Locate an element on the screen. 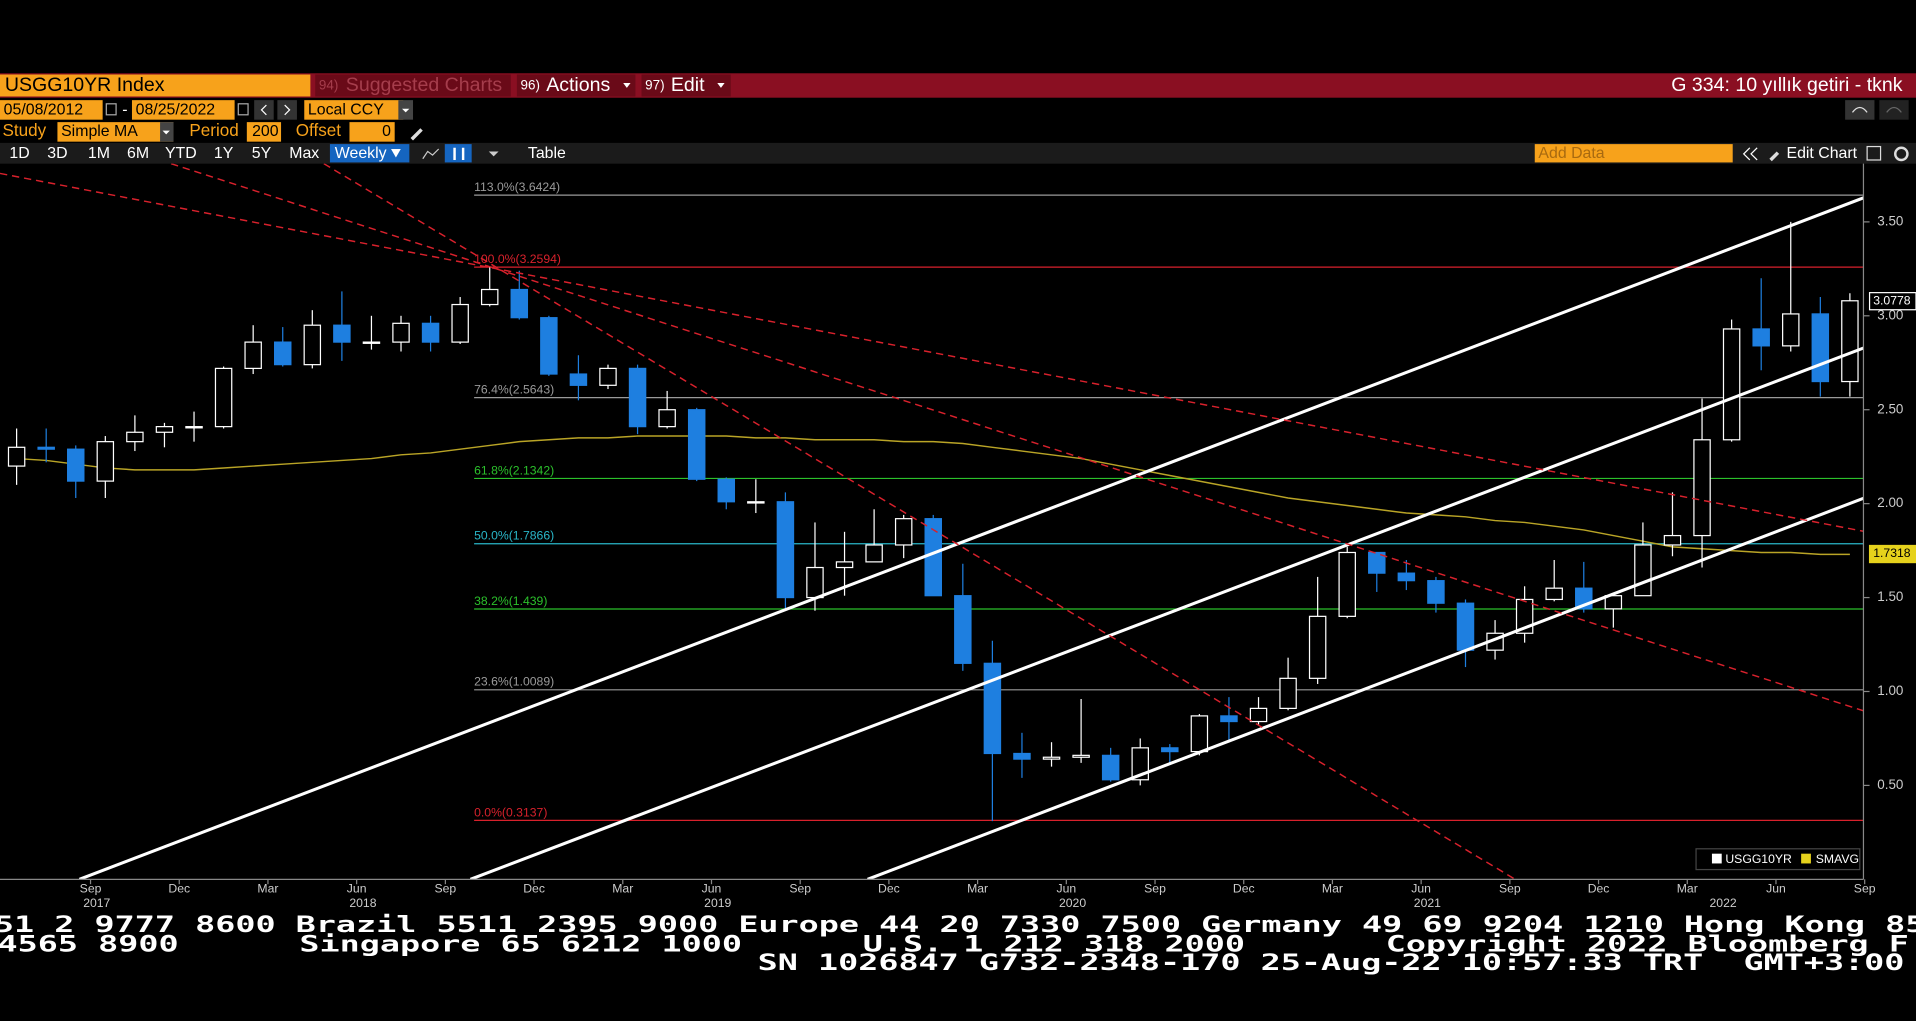  range-button: 1Y is located at coordinates (224, 153).